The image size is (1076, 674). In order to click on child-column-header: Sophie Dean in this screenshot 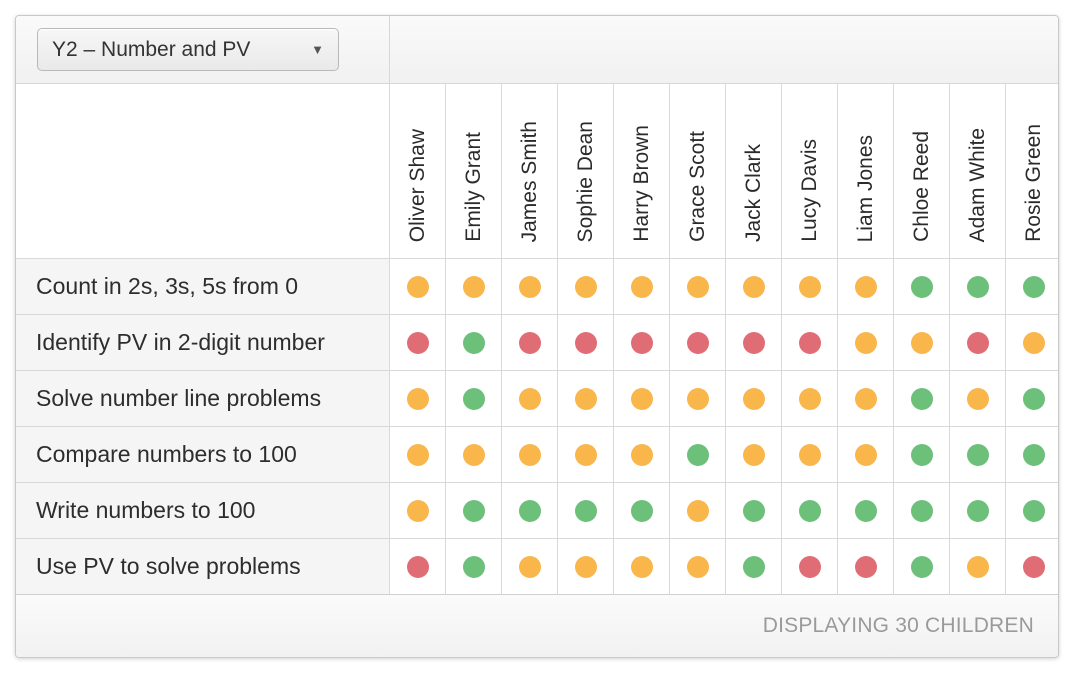, I will do `click(585, 171)`.